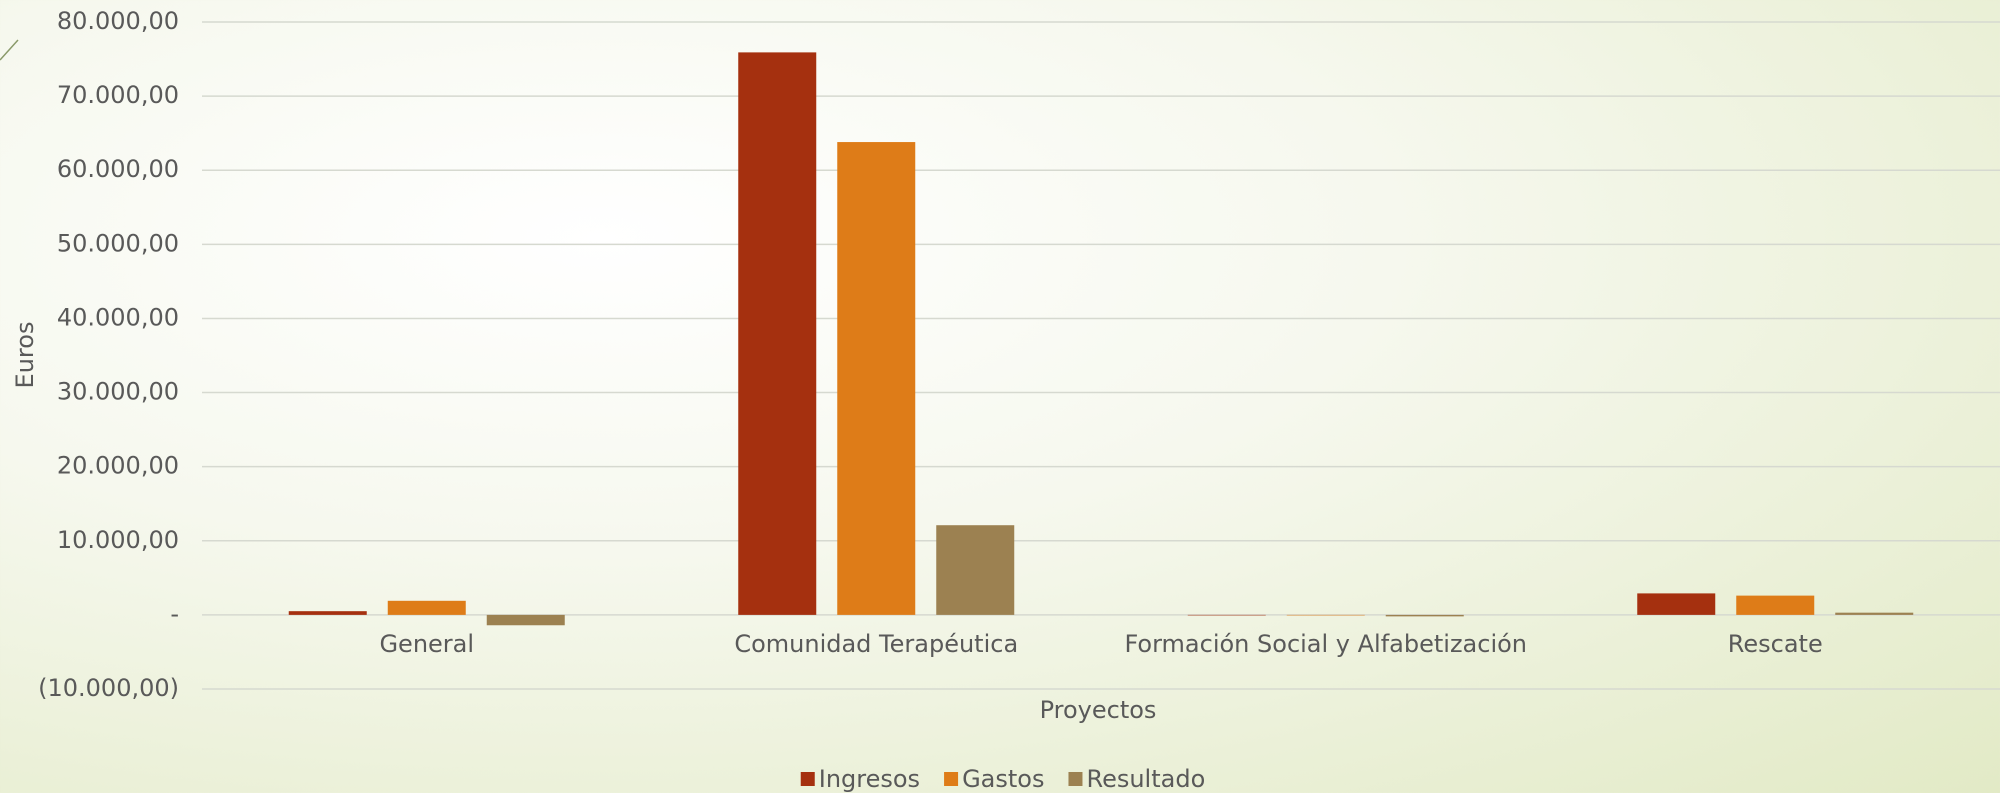 The image size is (2000, 793). I want to click on y-axis-label: Euros, so click(25, 355).